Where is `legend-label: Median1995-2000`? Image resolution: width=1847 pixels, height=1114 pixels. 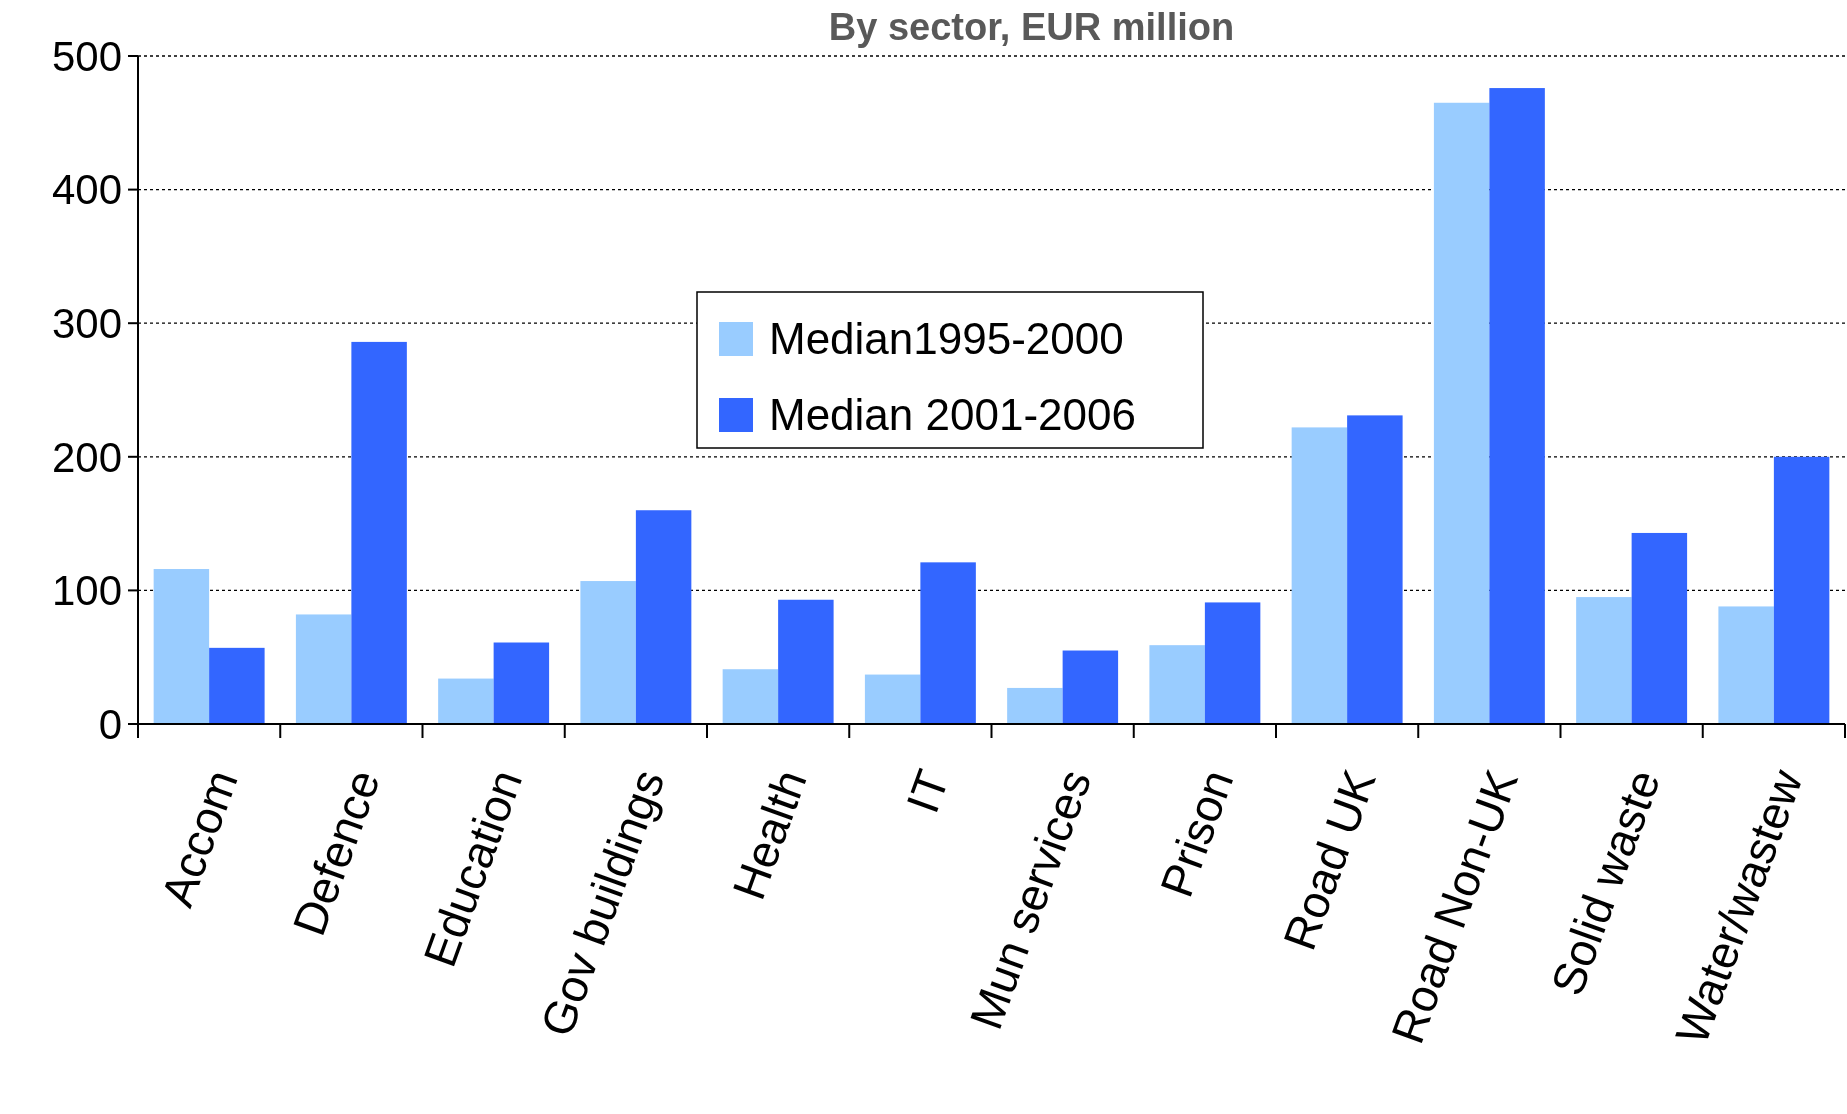 legend-label: Median1995-2000 is located at coordinates (946, 339).